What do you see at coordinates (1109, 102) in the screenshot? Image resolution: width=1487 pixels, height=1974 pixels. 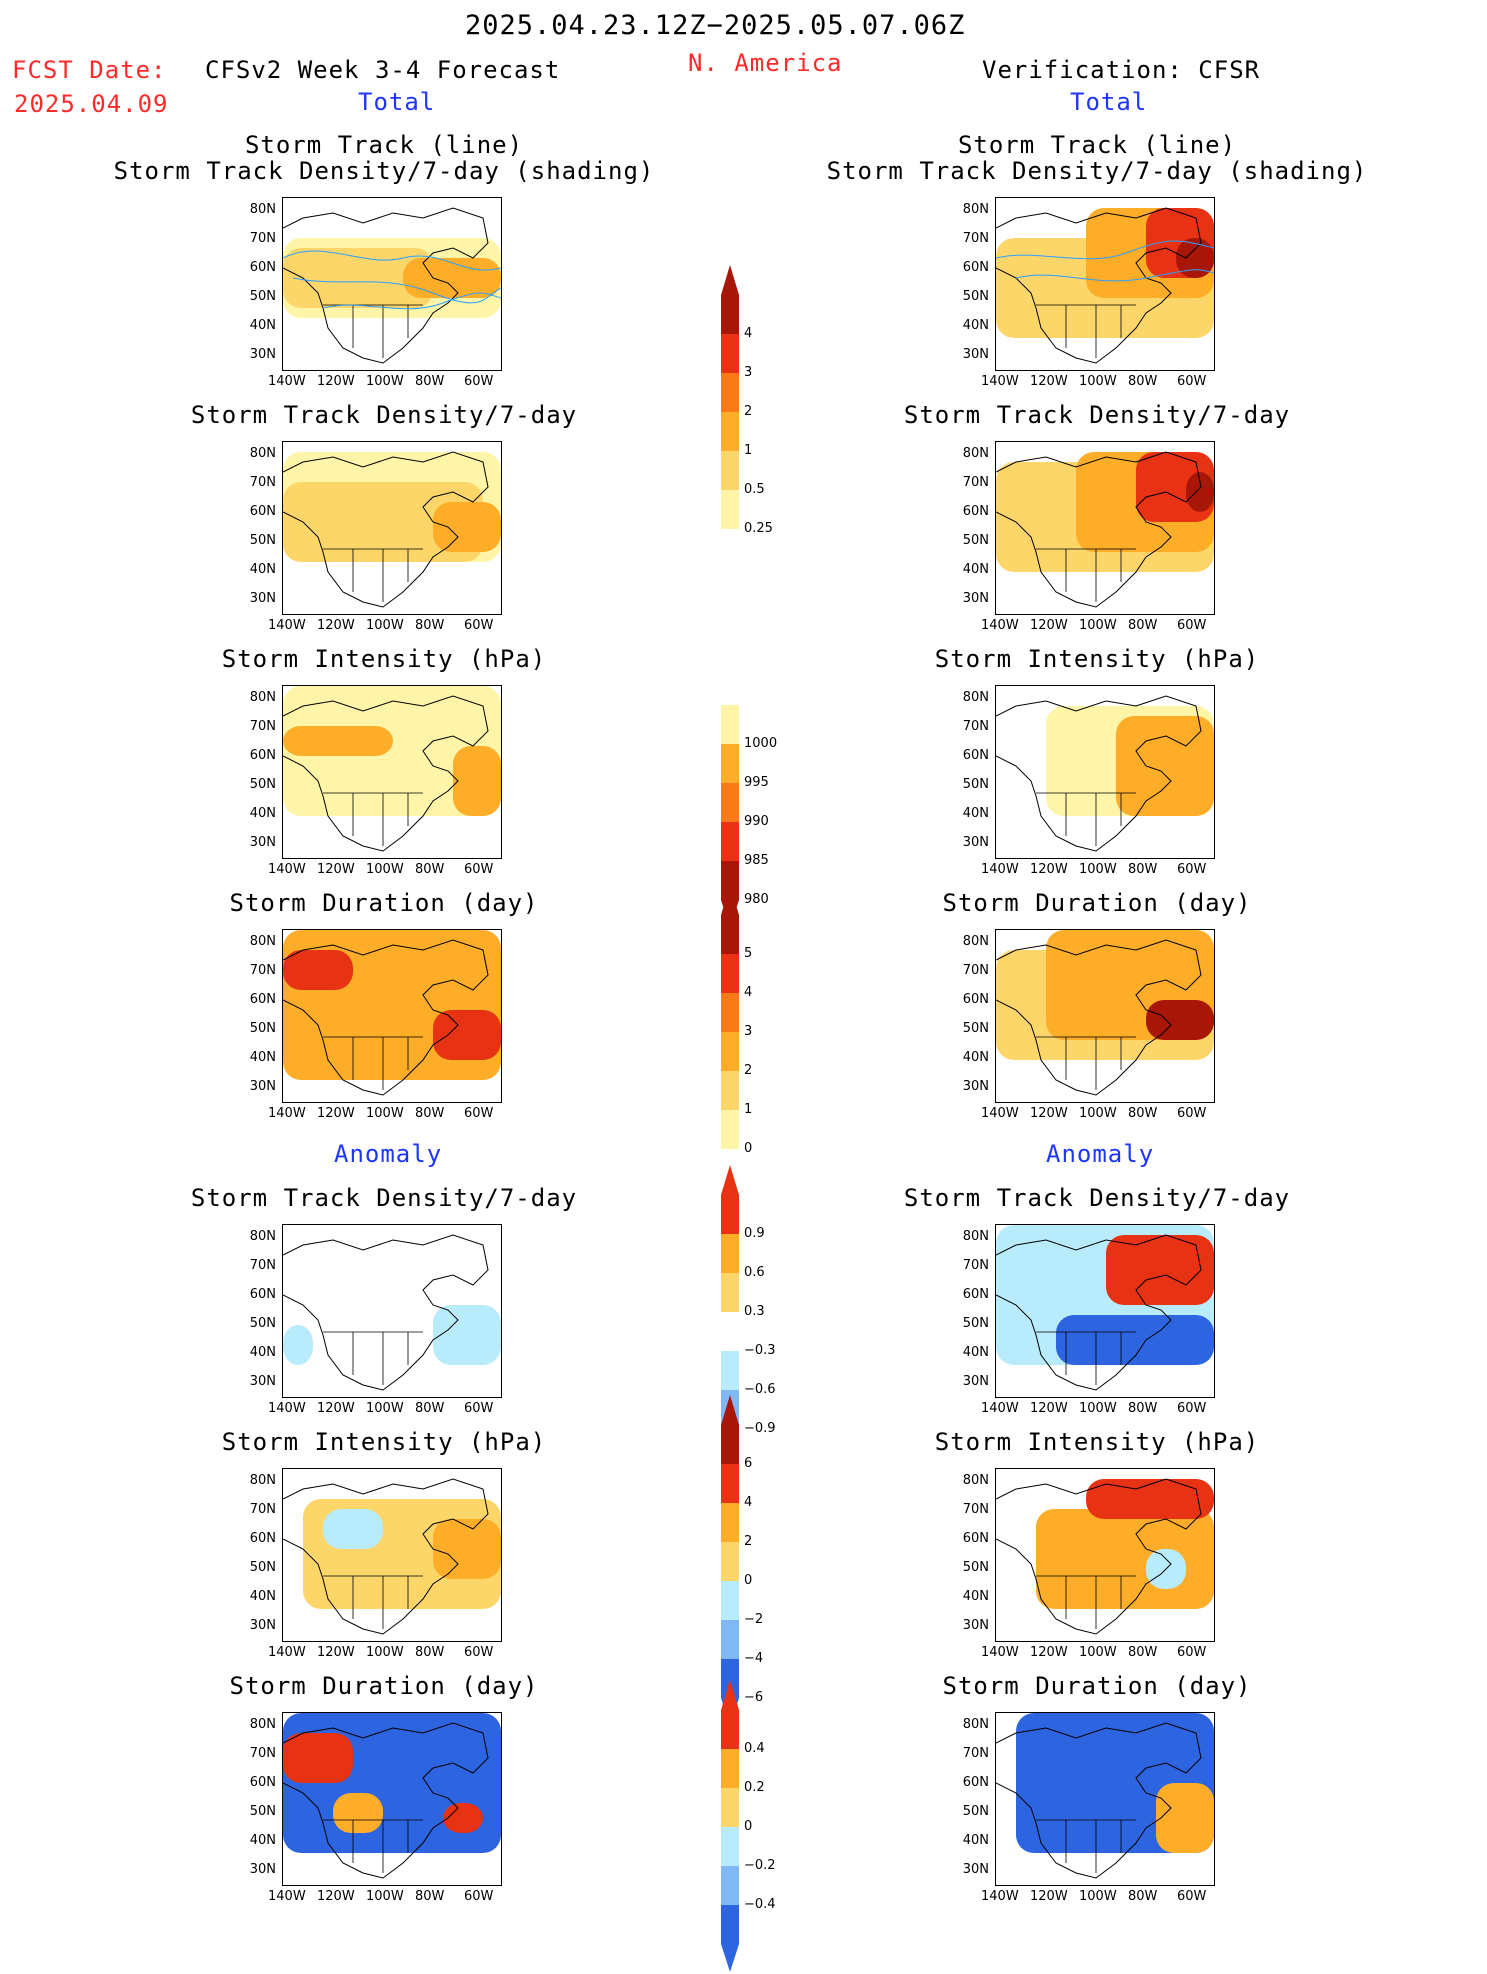 I see `total-right-label: Total` at bounding box center [1109, 102].